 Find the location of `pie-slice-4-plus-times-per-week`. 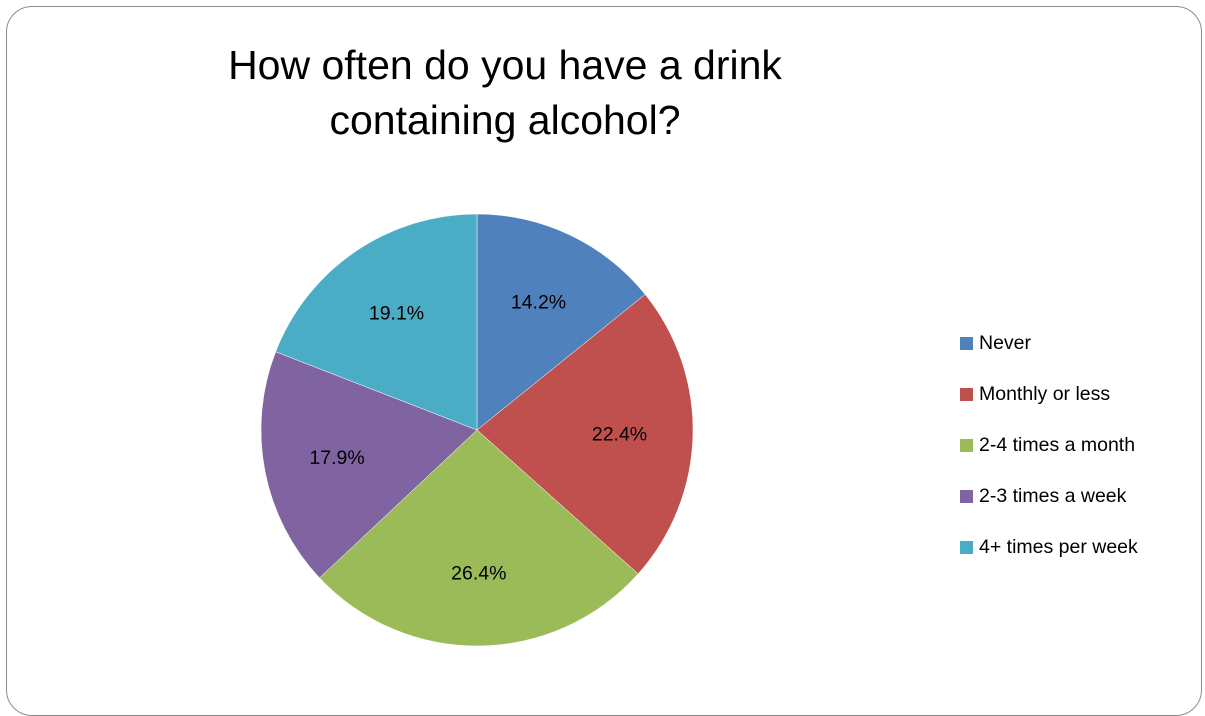

pie-slice-4-plus-times-per-week is located at coordinates (376, 322).